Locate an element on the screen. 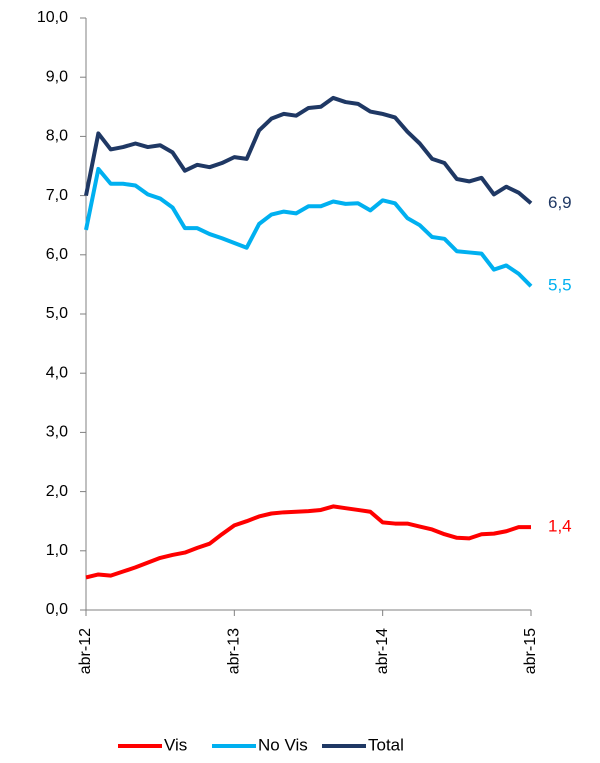  y-tick-label: 7,0 is located at coordinates (57, 195).